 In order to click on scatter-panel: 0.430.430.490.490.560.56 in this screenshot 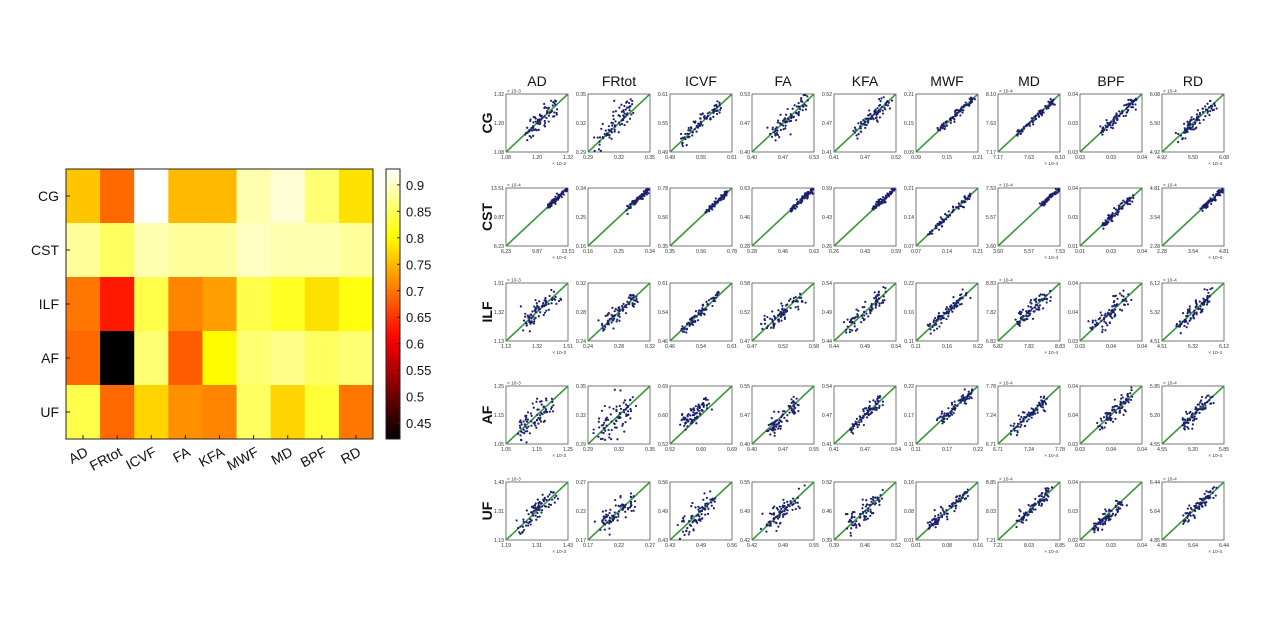, I will do `click(697, 514)`.